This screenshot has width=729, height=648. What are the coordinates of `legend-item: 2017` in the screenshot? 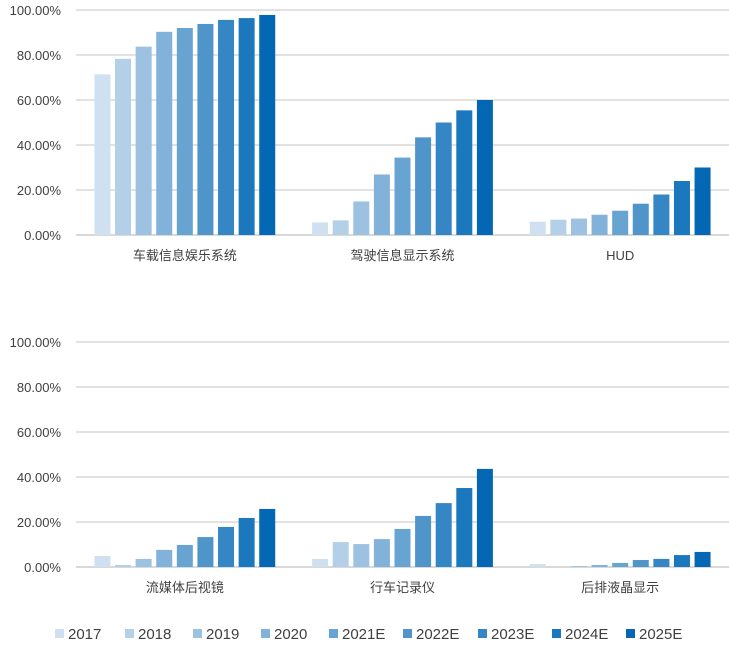 It's located at (78, 634).